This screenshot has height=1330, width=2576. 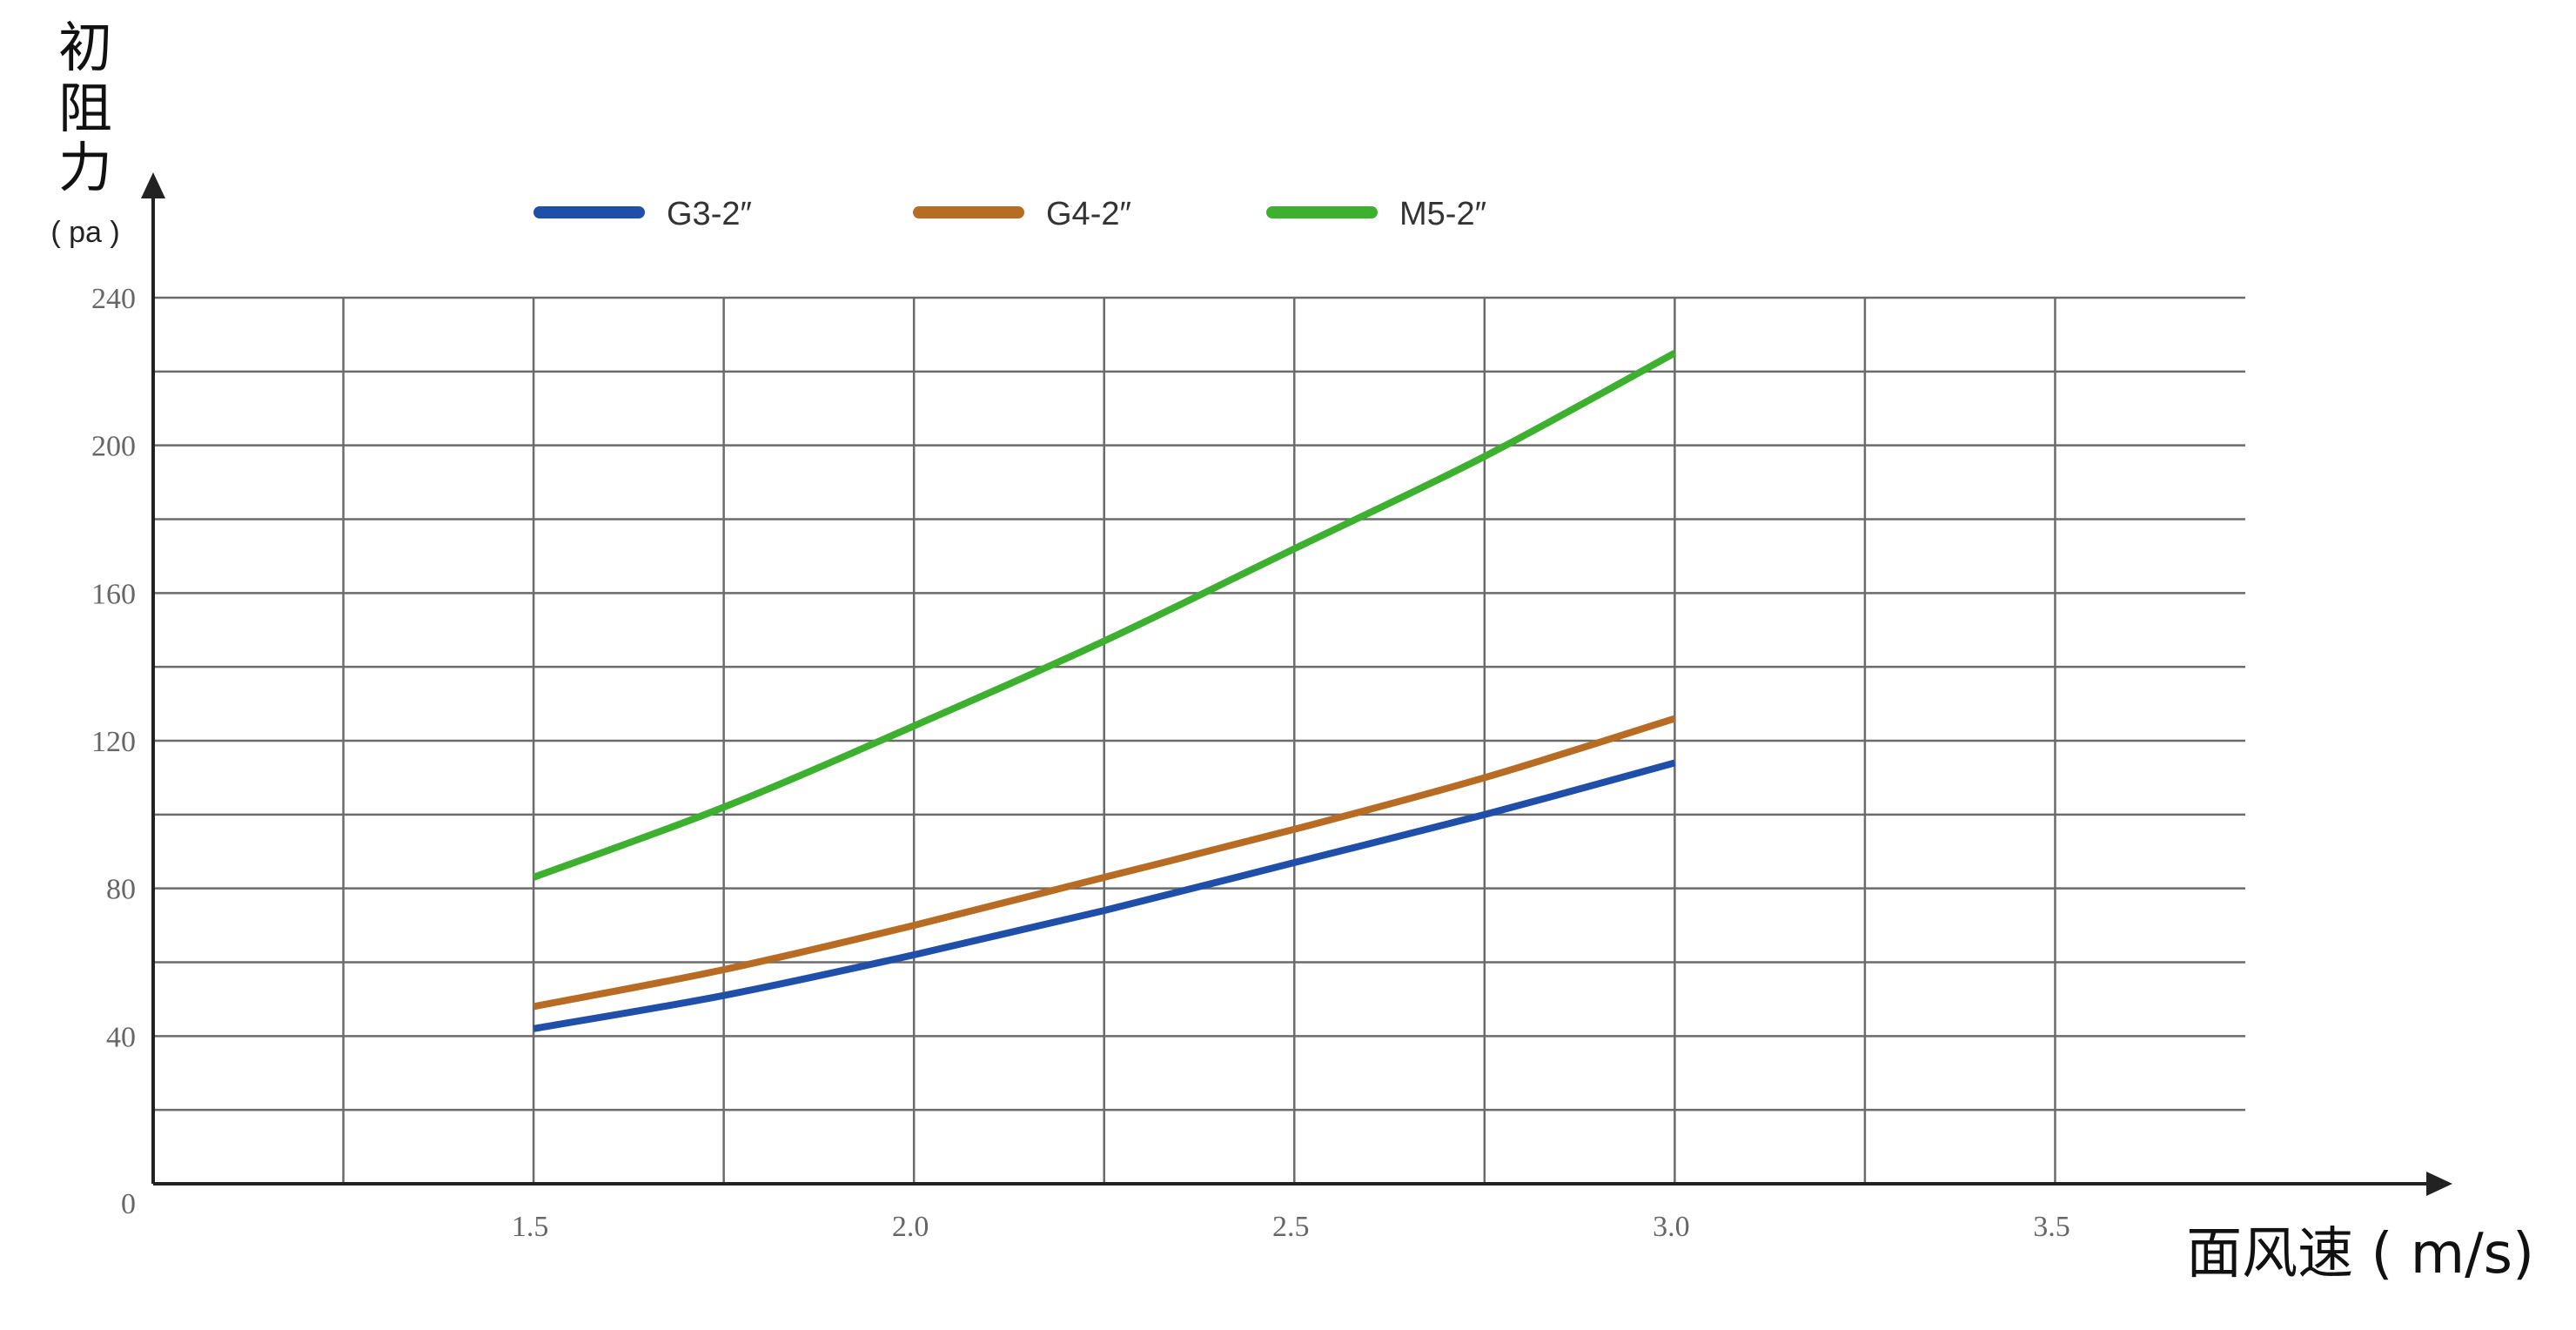 I want to click on x-tick-label: 3.0, so click(x=1671, y=1227).